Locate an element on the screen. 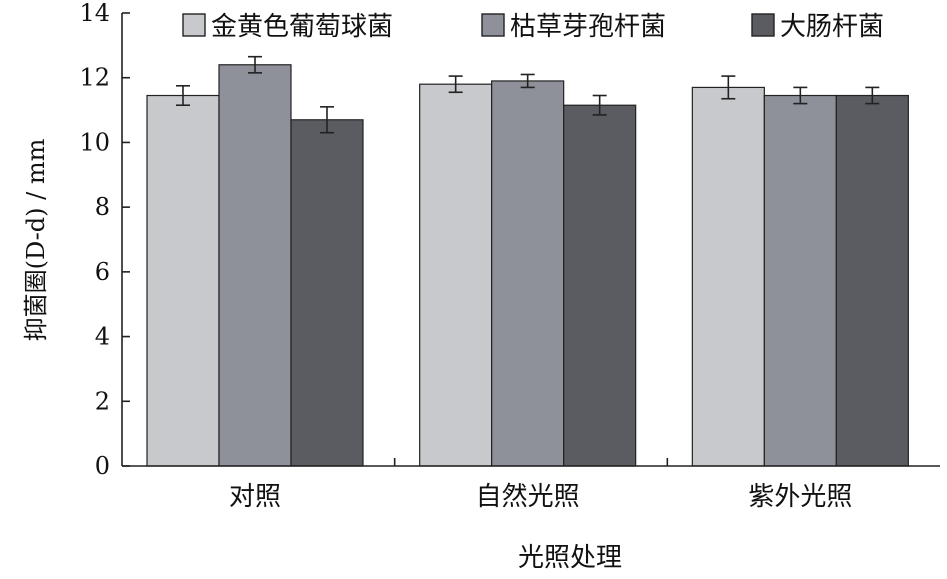 This screenshot has height=579, width=947. legend-label: 大肠杆菌 is located at coordinates (832, 27).